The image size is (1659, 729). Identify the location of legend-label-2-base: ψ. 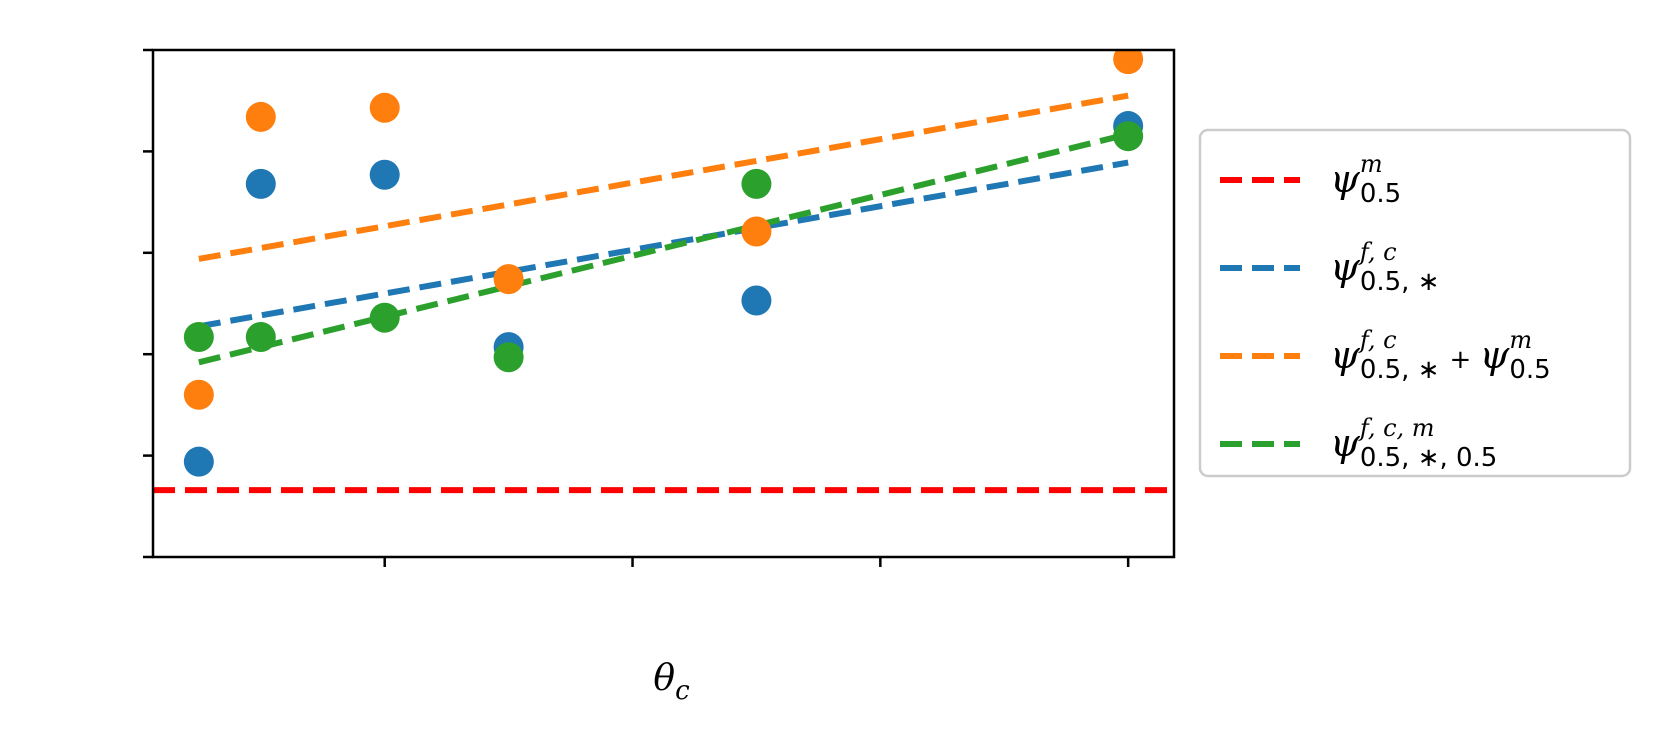
(1345, 355).